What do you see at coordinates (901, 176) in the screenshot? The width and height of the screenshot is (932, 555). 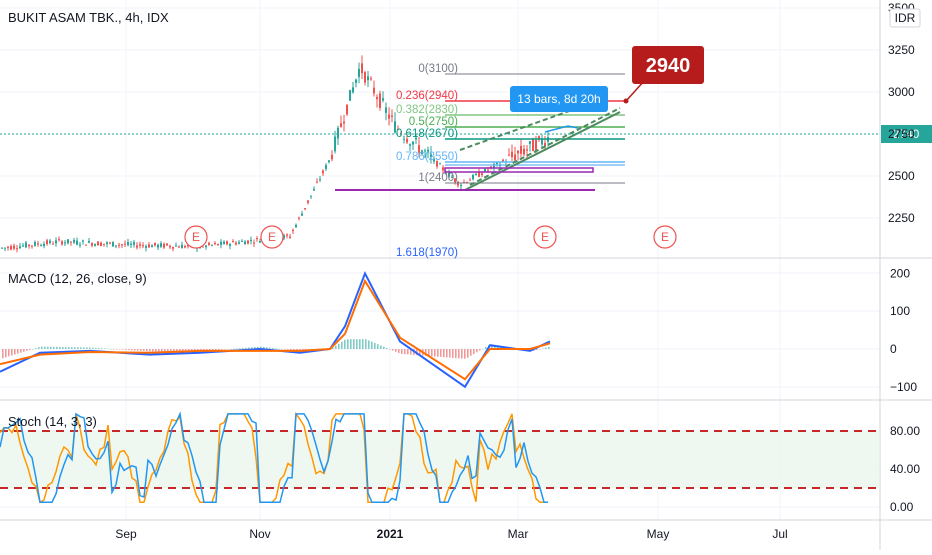 I see `price-tick-label: 2500` at bounding box center [901, 176].